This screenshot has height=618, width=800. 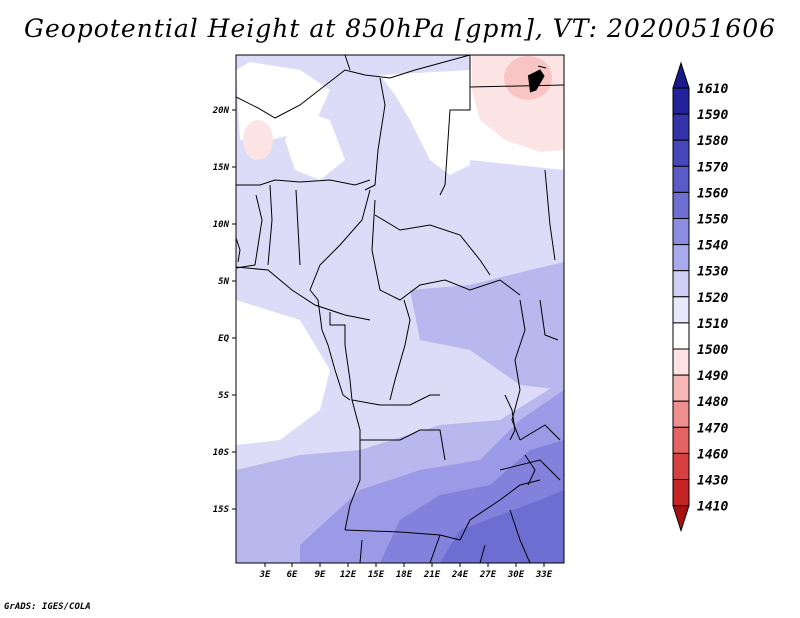 What do you see at coordinates (223, 282) in the screenshot?
I see `y-tick-label: 5N` at bounding box center [223, 282].